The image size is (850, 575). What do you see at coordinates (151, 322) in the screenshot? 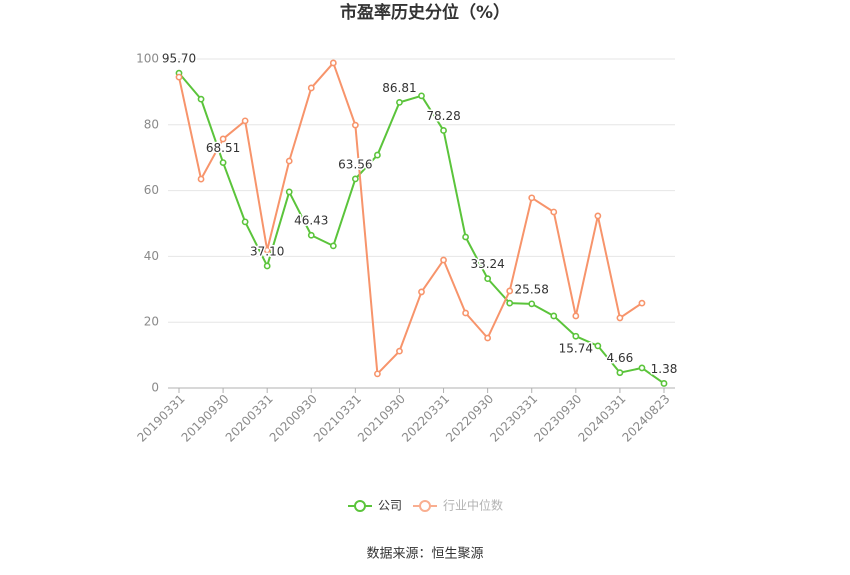
I see `y-tick-label: 20` at bounding box center [151, 322].